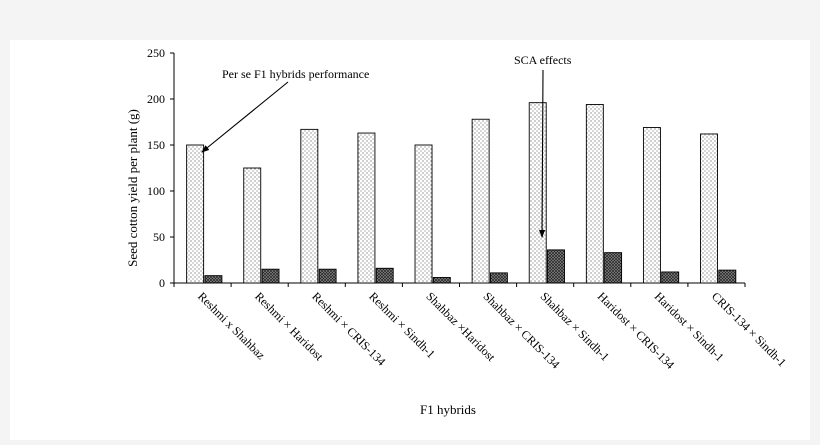 This screenshot has height=445, width=820. What do you see at coordinates (156, 145) in the screenshot?
I see `y-tick-label: 150` at bounding box center [156, 145].